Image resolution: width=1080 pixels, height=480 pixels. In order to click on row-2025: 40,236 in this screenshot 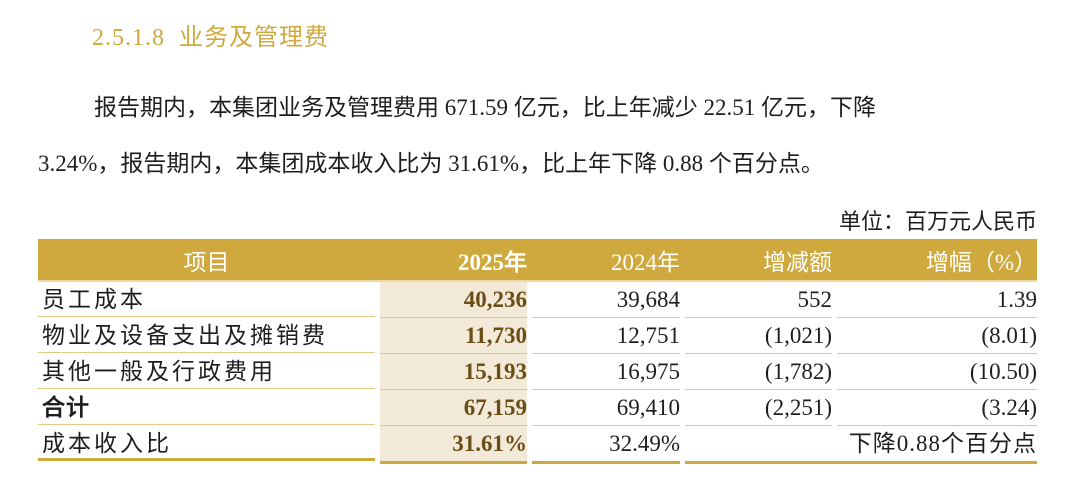, I will do `click(453, 300)`.